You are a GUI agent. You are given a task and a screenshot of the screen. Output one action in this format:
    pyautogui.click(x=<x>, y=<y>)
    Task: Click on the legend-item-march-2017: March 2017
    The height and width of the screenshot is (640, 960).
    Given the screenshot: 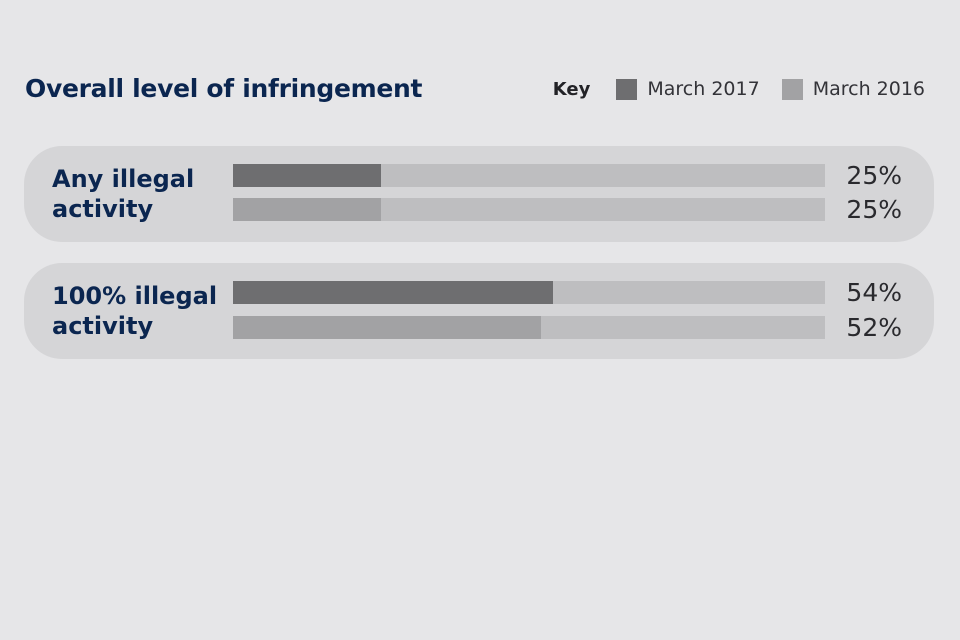 What is the action you would take?
    pyautogui.click(x=688, y=89)
    